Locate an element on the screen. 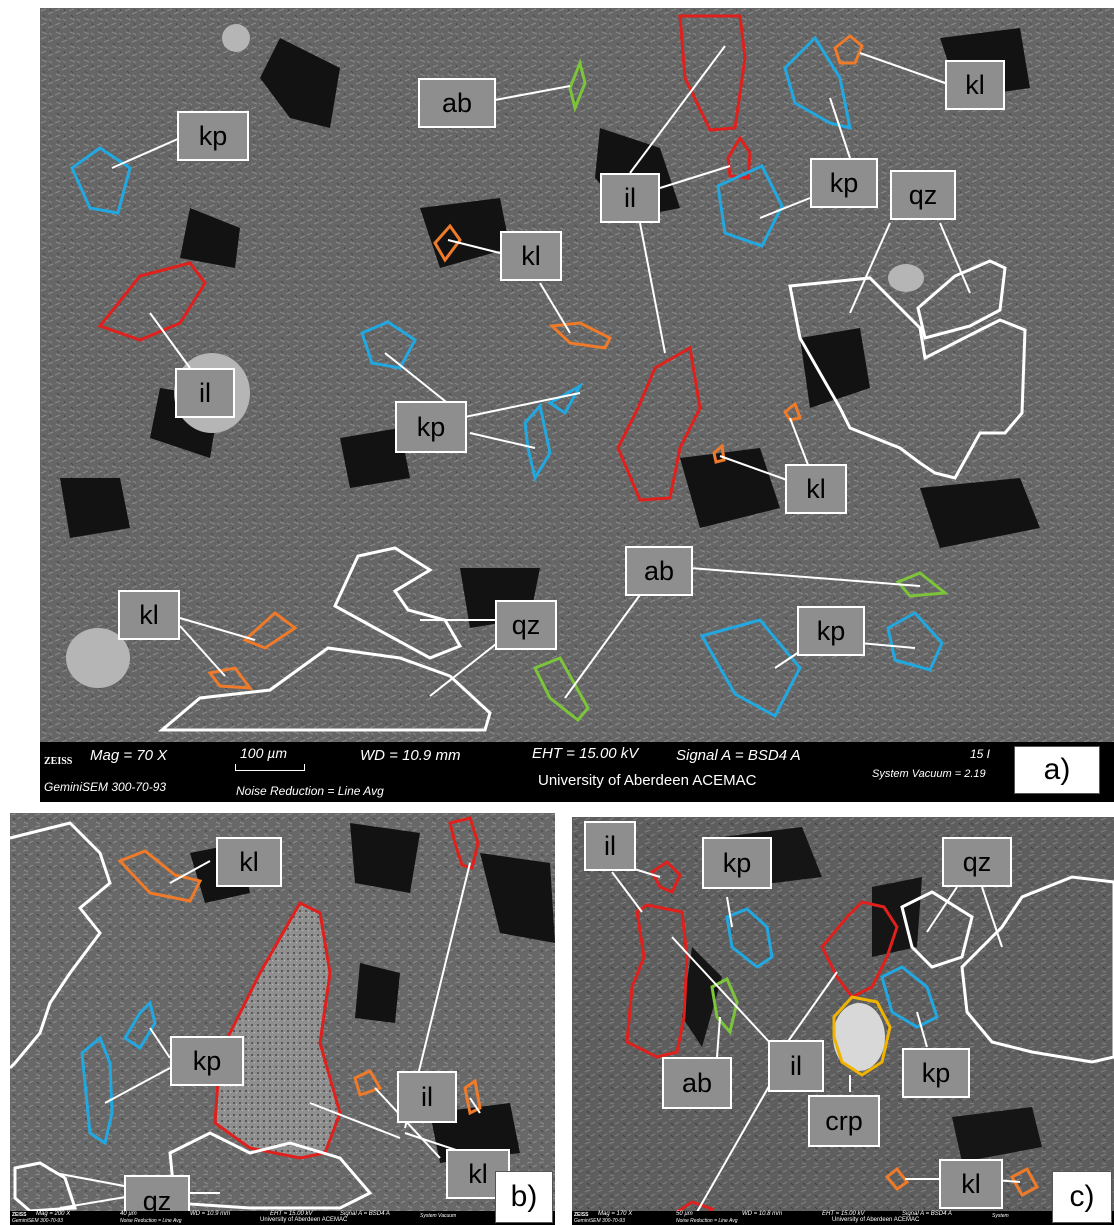  panel-a-label: a) is located at coordinates (1057, 770).